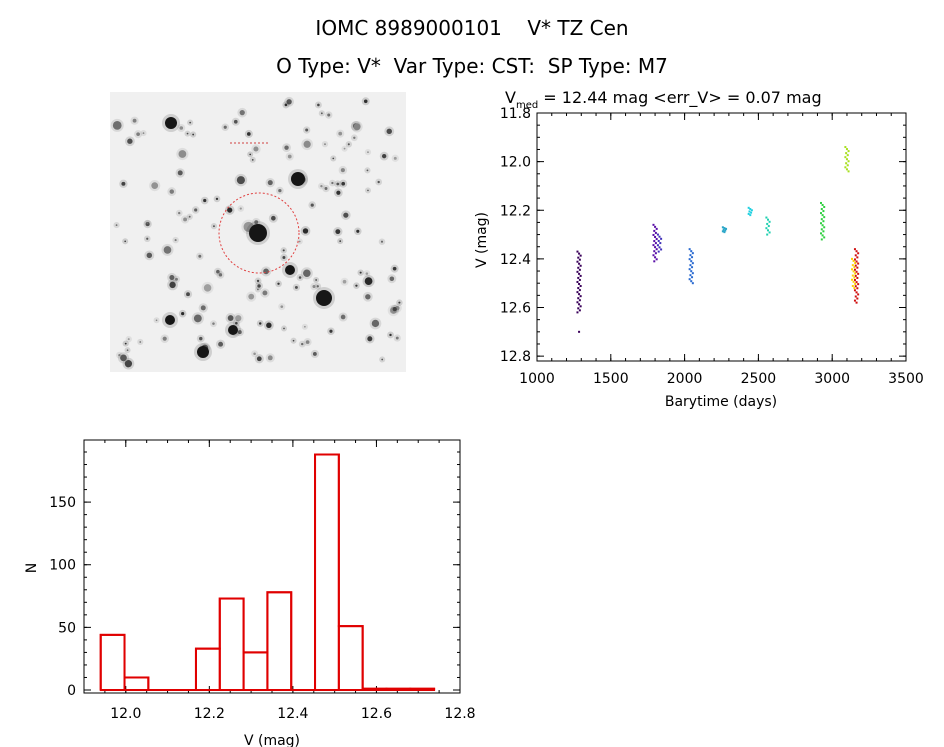  Describe the element at coordinates (906, 379) in the screenshot. I see `x-tick-label: 3500` at that location.